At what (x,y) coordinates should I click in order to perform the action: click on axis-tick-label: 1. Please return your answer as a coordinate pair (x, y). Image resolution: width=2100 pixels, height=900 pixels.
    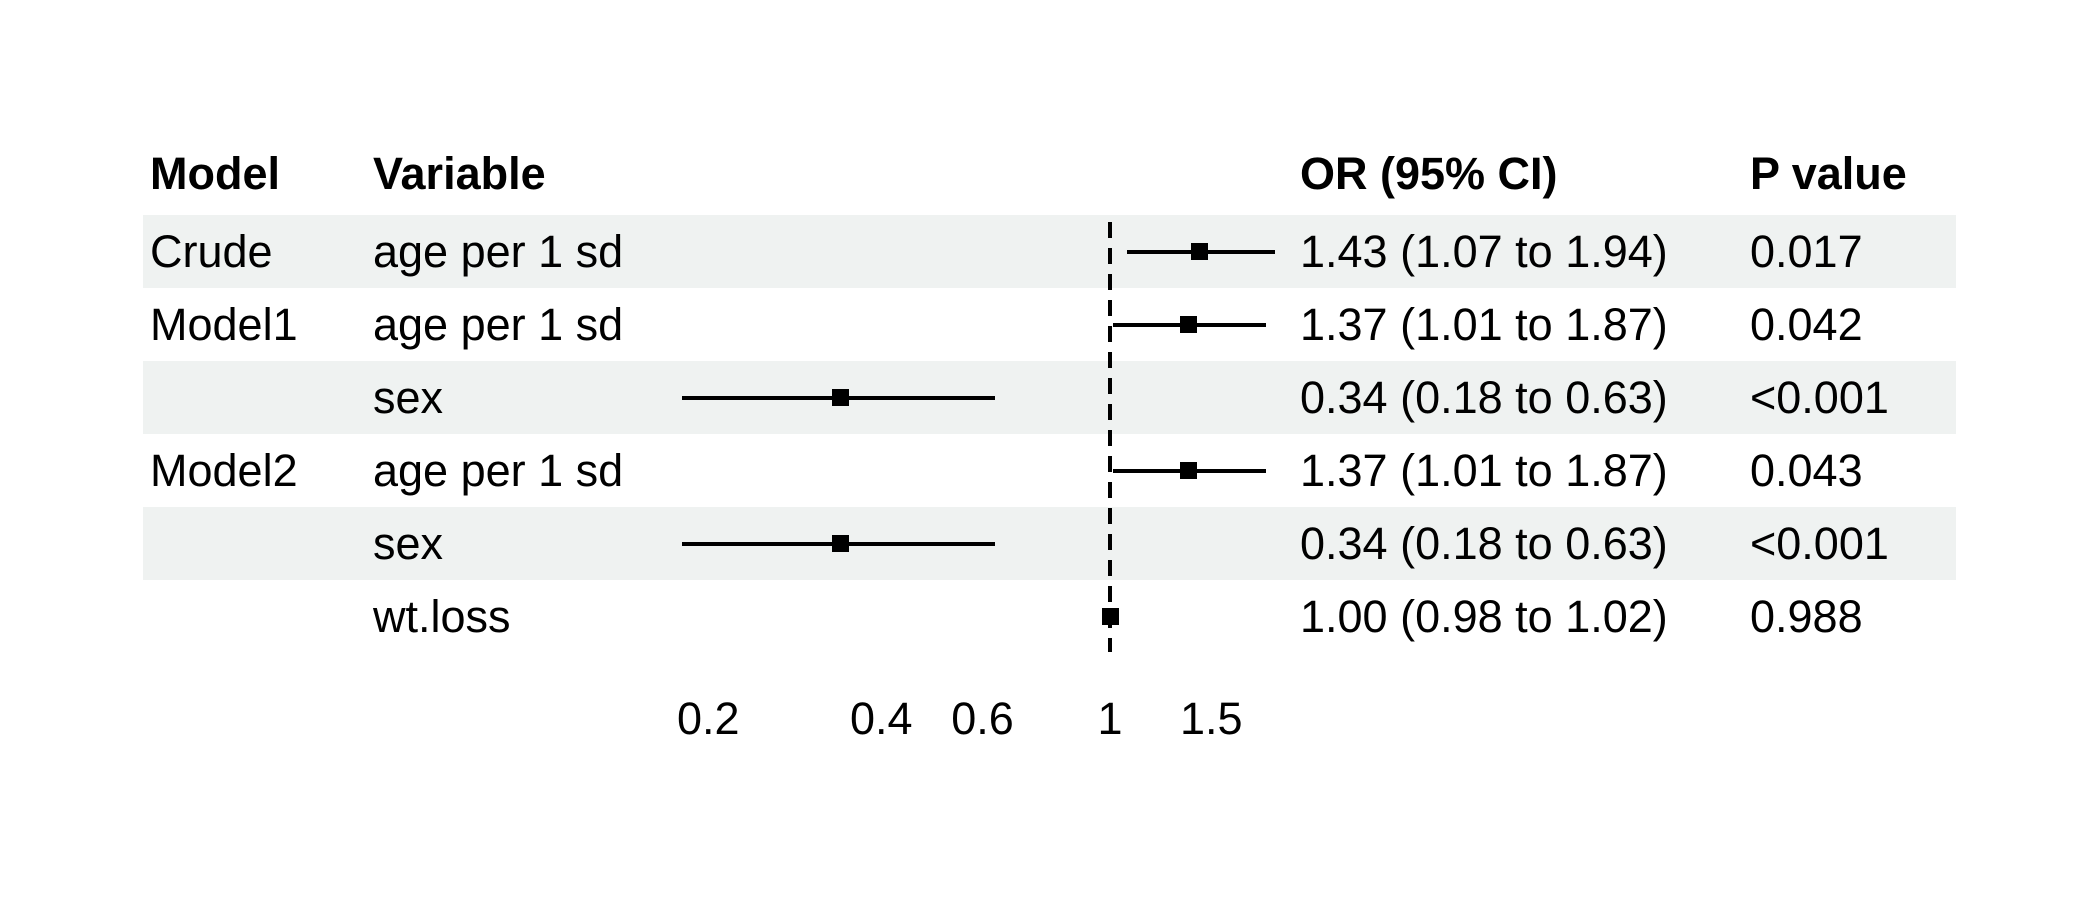
    Looking at the image, I should click on (1110, 718).